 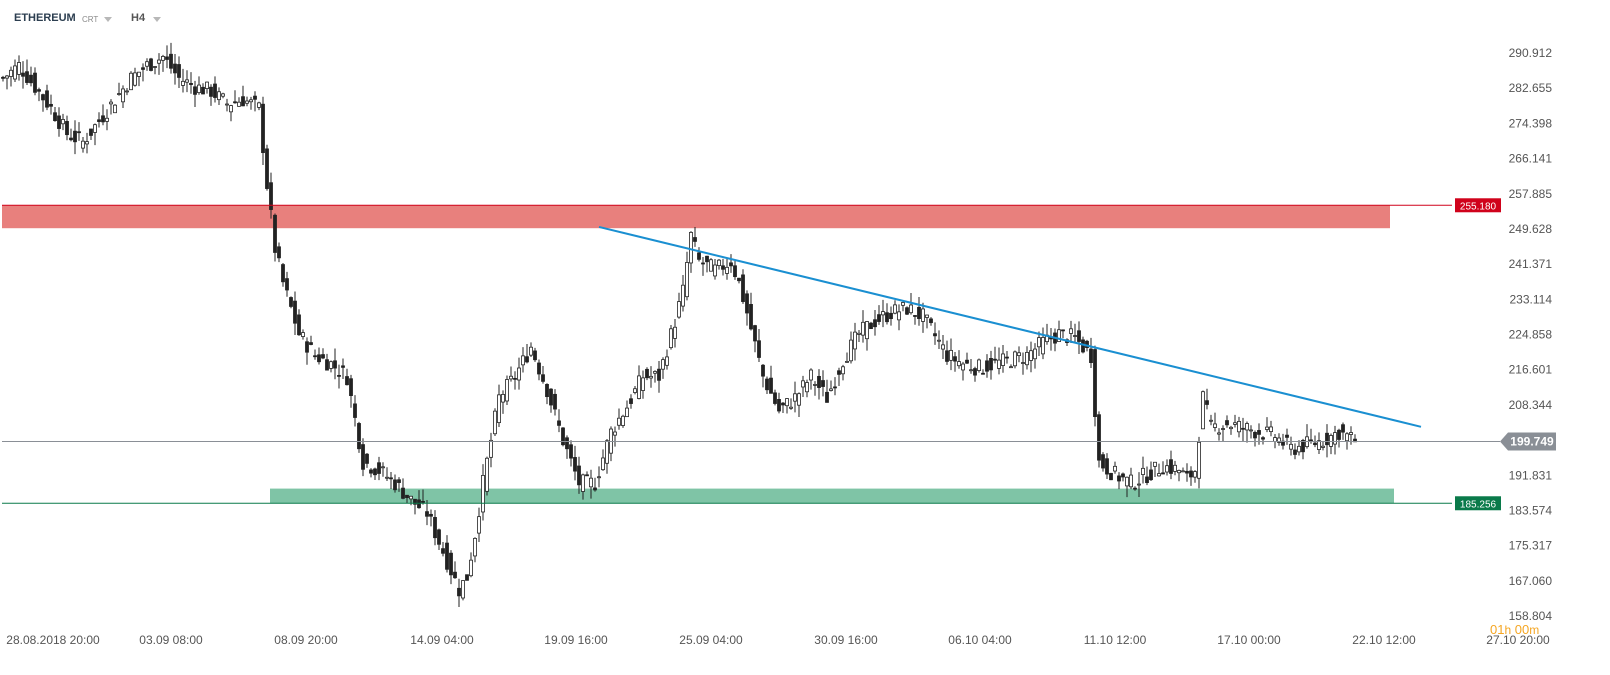 What do you see at coordinates (1384, 640) in the screenshot?
I see `x-tick-label: 22.10 12:00` at bounding box center [1384, 640].